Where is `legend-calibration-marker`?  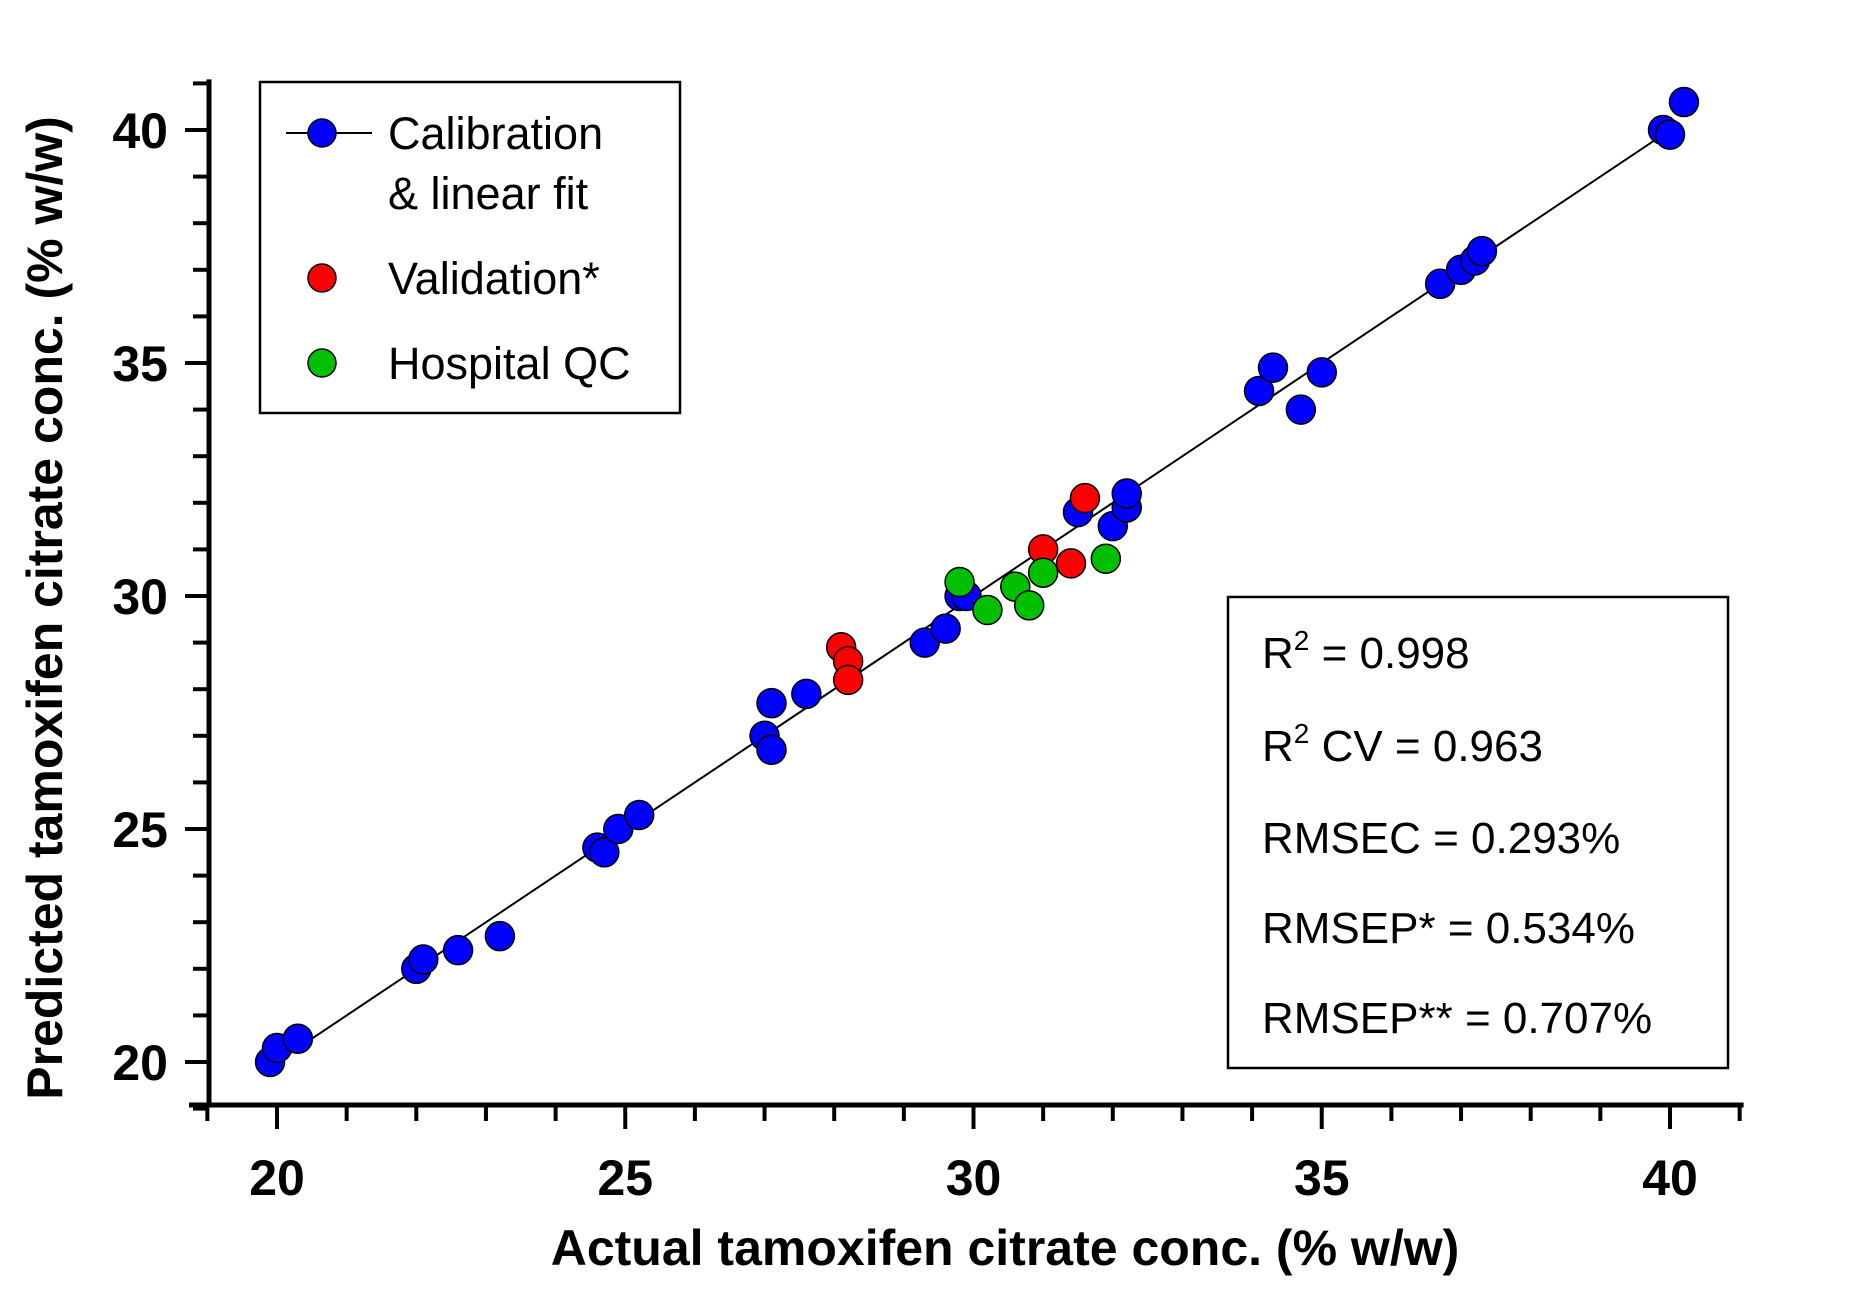
legend-calibration-marker is located at coordinates (322, 133).